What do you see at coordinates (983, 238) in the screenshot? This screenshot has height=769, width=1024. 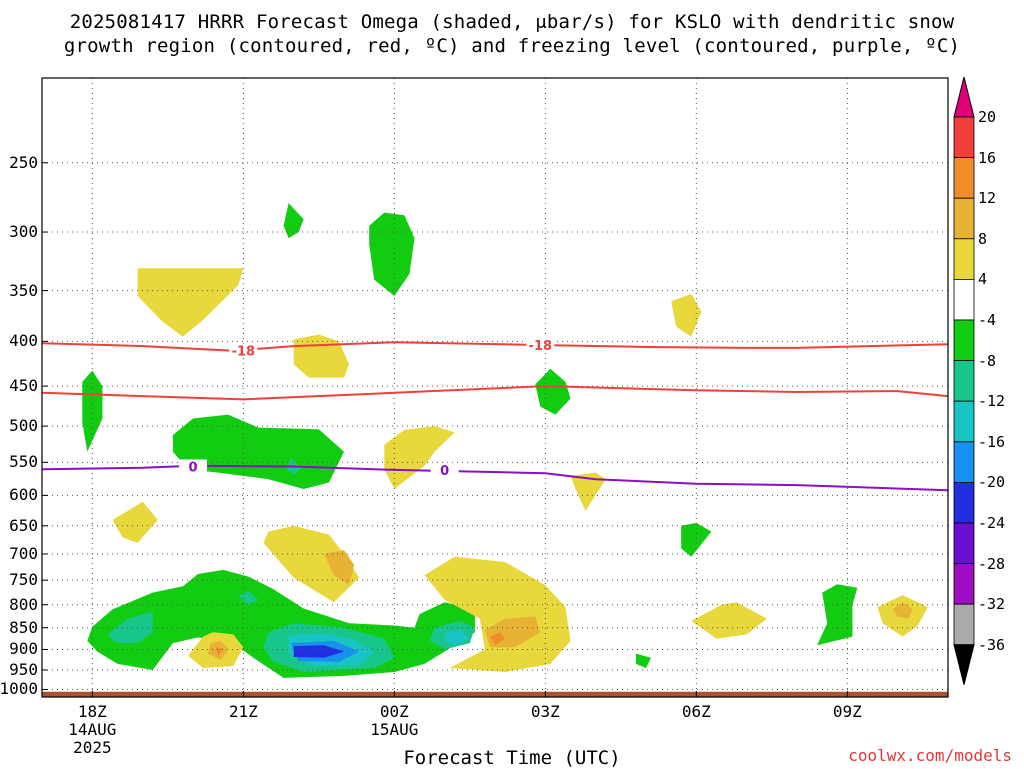 I see `colorbar-label-3: 8` at bounding box center [983, 238].